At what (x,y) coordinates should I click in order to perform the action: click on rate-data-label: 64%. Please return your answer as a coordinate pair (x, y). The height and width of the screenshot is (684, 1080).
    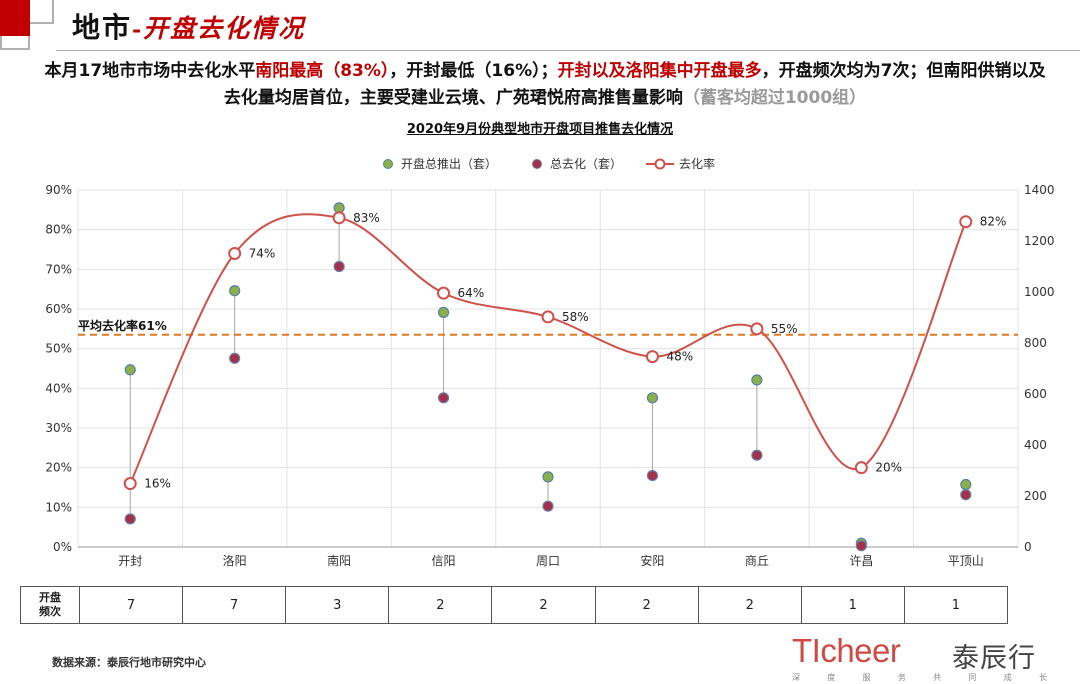
    Looking at the image, I should click on (471, 293).